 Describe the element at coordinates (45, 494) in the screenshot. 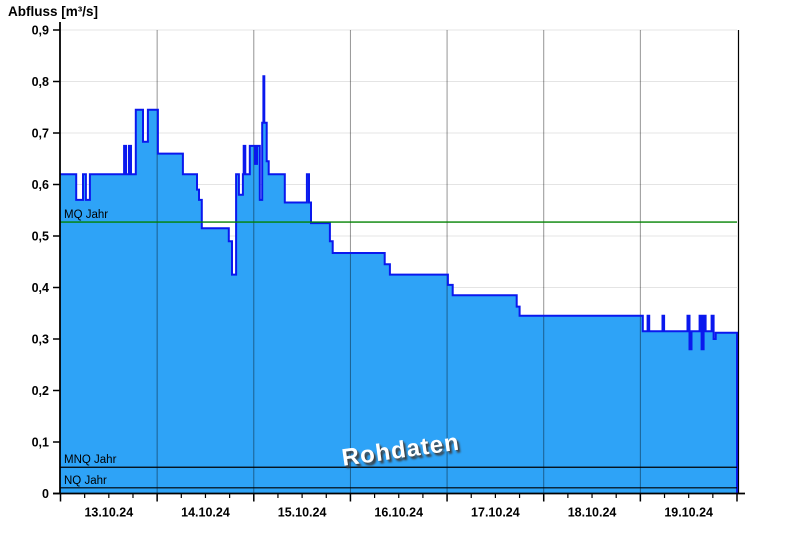

I see `y-tick-label: 0` at that location.